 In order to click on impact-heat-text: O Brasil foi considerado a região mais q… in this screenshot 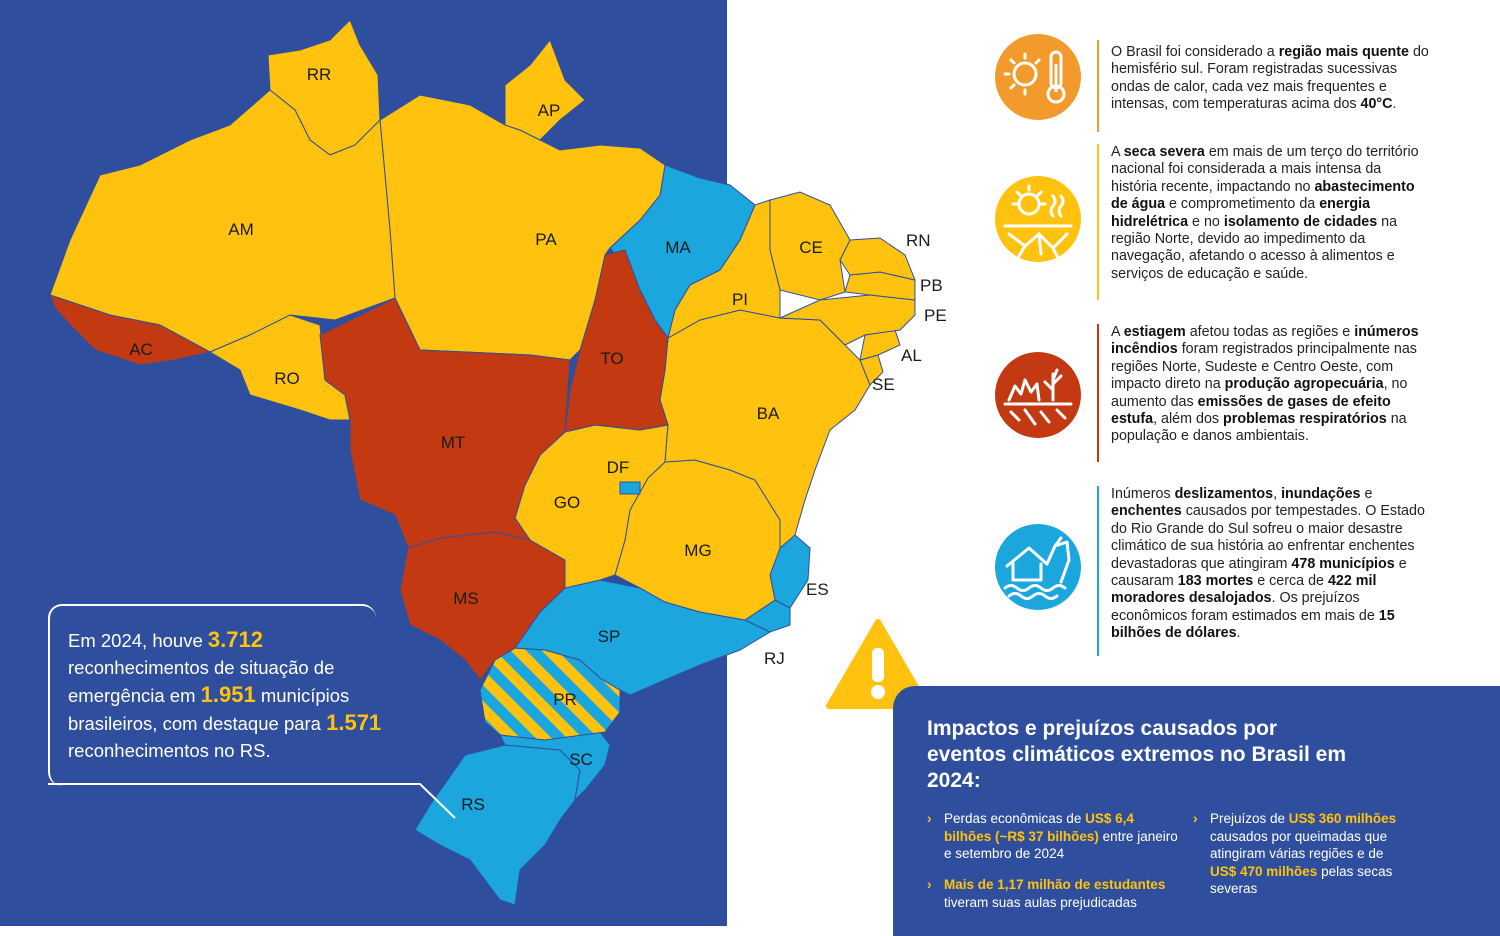, I will do `click(1271, 79)`.